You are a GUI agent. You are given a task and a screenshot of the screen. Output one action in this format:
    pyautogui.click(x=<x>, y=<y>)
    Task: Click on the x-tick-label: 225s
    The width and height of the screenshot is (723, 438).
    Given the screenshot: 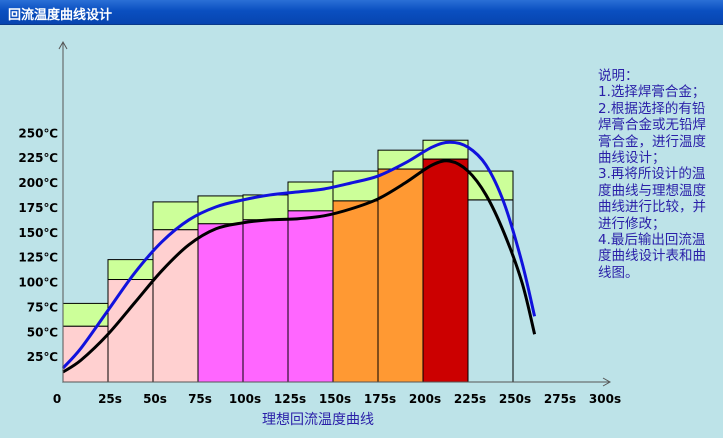 What is the action you would take?
    pyautogui.click(x=470, y=399)
    